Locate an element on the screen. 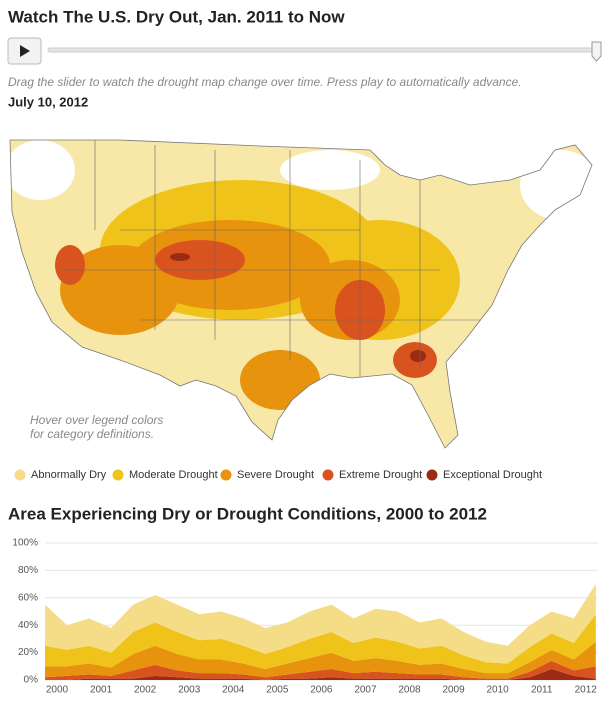 The image size is (610, 707). legend-label: Exceptional Drought is located at coordinates (492, 475).